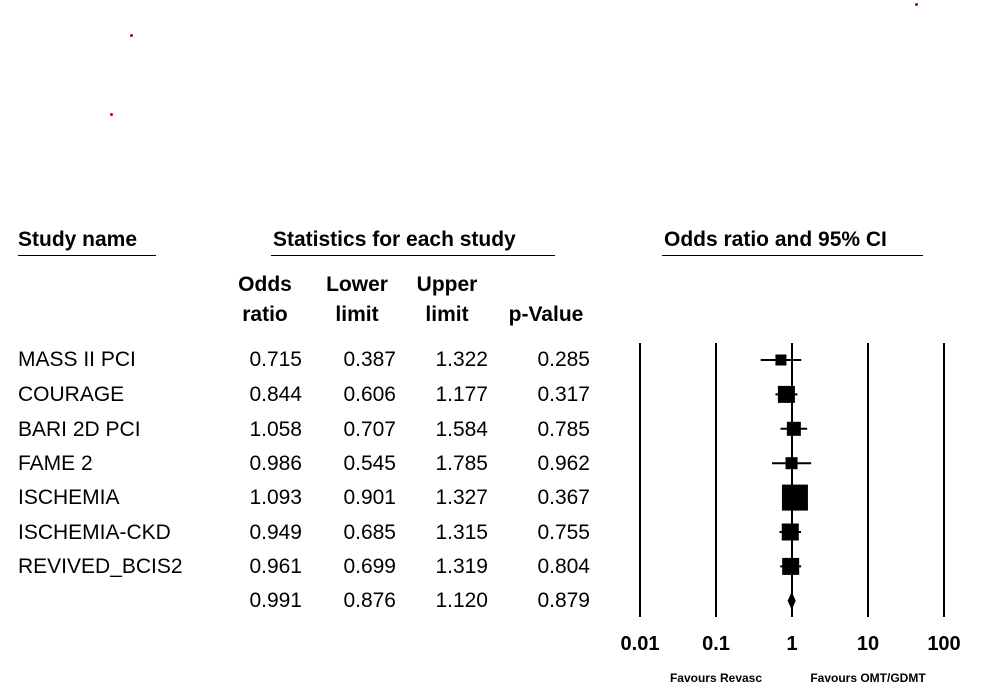 The width and height of the screenshot is (992, 697). Describe the element at coordinates (275, 600) in the screenshot. I see `odds-ratio-cell: 0.991` at that location.